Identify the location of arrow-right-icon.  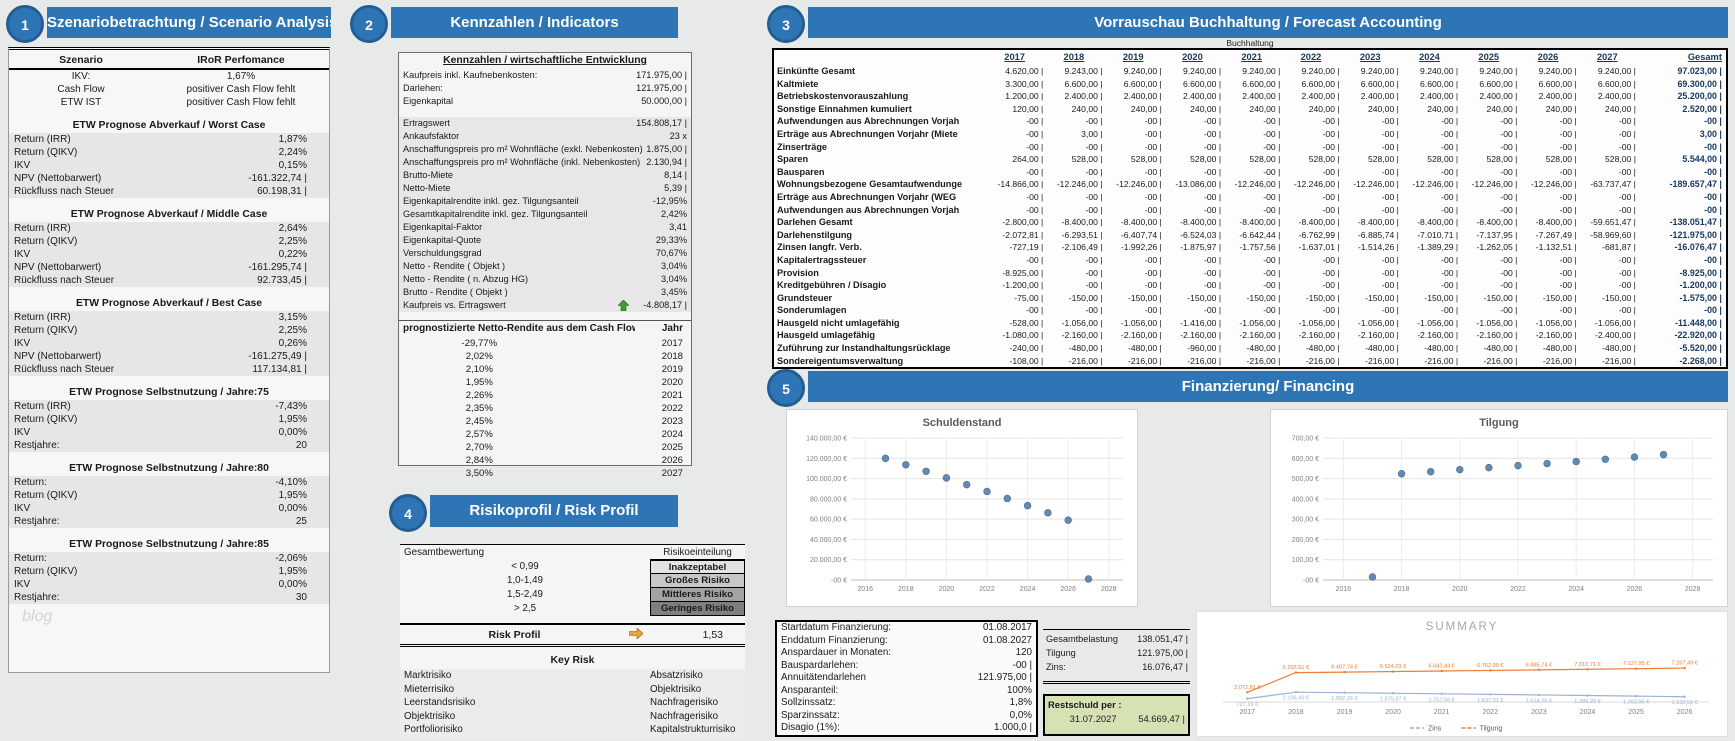
(636, 634).